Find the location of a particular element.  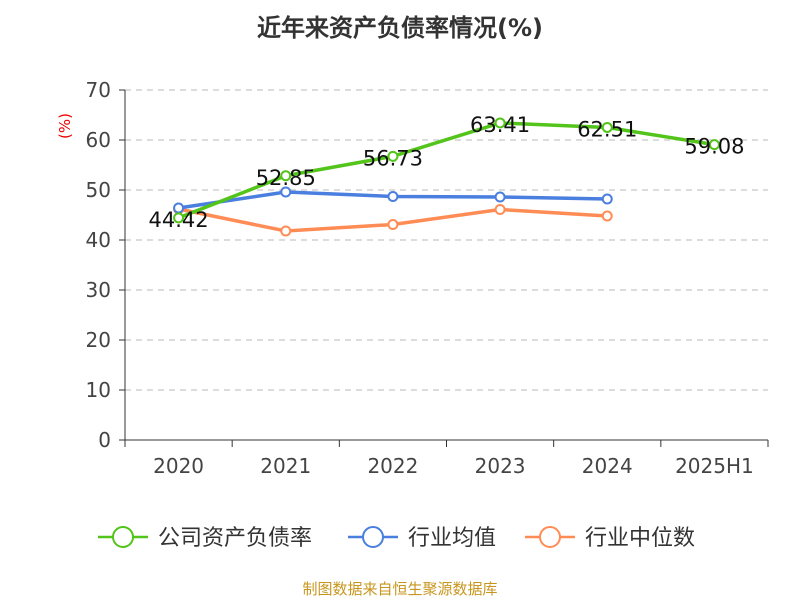

data-label: 59.08 is located at coordinates (714, 147).